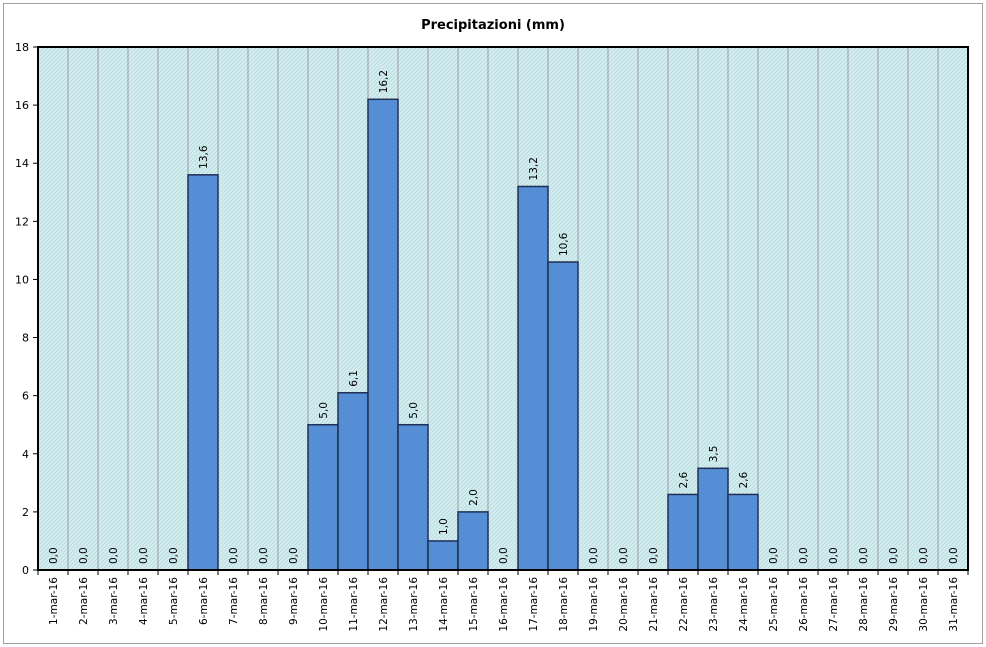  I want to click on x-tick-label: 4-mar-16, so click(144, 601).